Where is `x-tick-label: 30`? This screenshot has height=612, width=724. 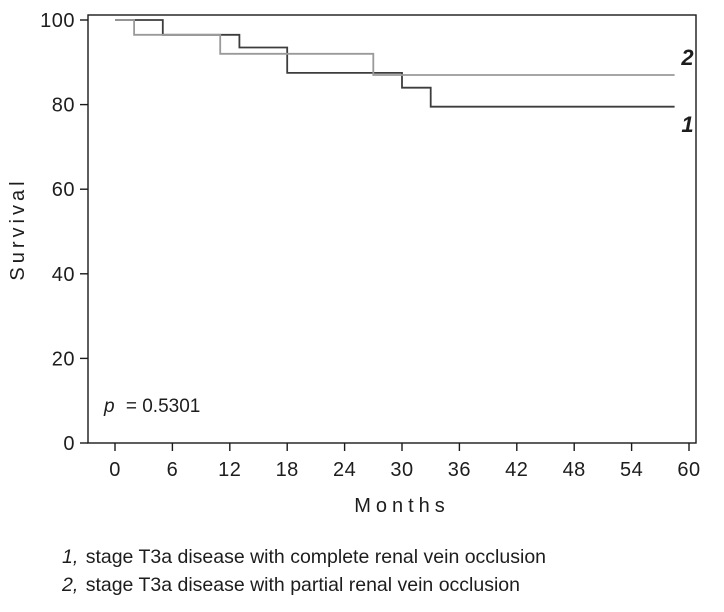
x-tick-label: 30 is located at coordinates (401, 470).